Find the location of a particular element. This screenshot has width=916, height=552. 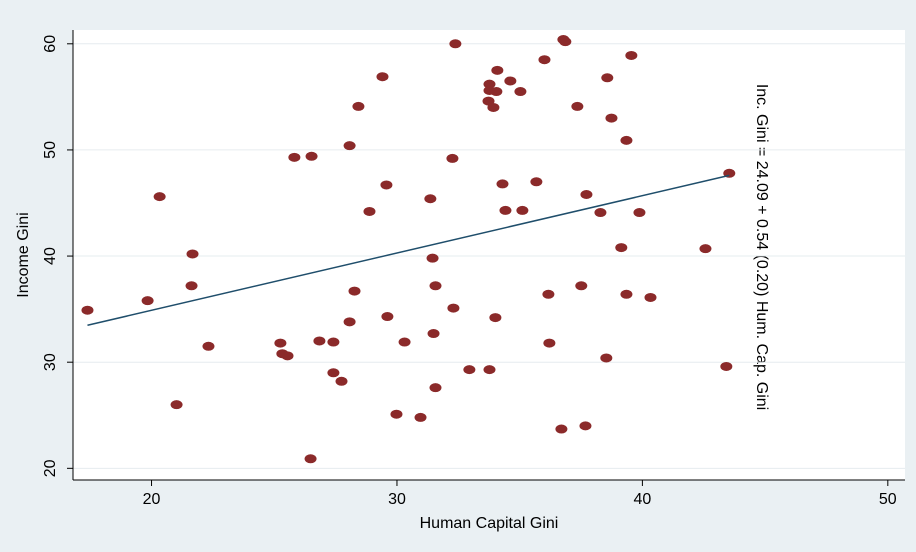

y-axis-label: Income Gini is located at coordinates (23, 254).